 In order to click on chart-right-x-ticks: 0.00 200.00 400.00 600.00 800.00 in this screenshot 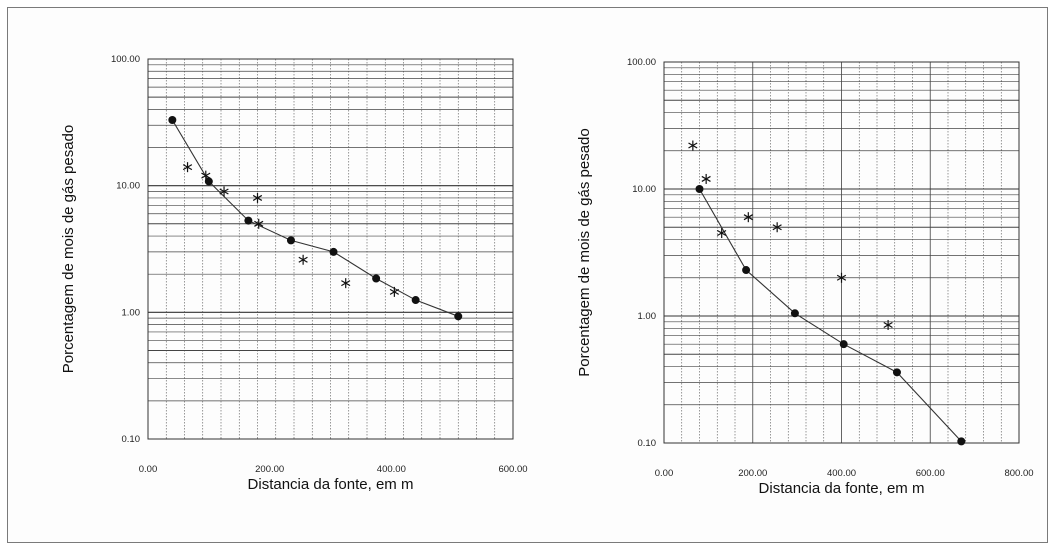, I will do `click(844, 473)`.